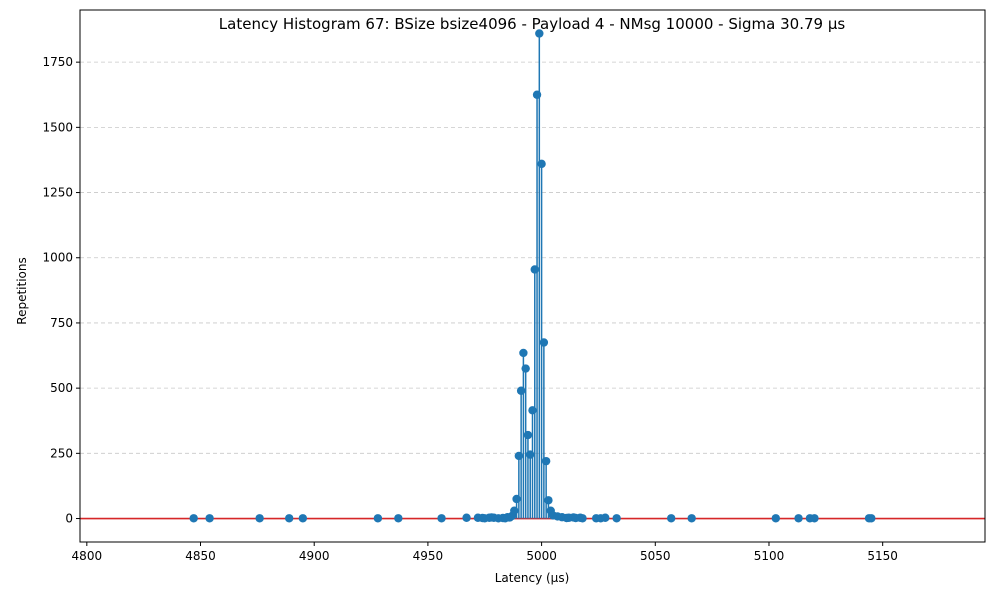 The width and height of the screenshot is (1000, 600). What do you see at coordinates (69, 519) in the screenshot?
I see `y-tick-label: 0` at bounding box center [69, 519].